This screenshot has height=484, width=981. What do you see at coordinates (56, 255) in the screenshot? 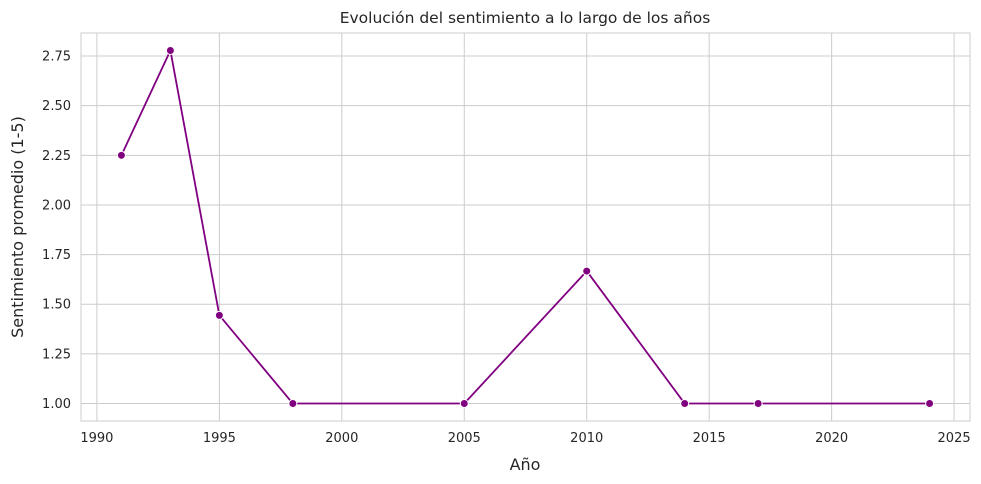
I see `y-tick-label: 1.75` at bounding box center [56, 255].